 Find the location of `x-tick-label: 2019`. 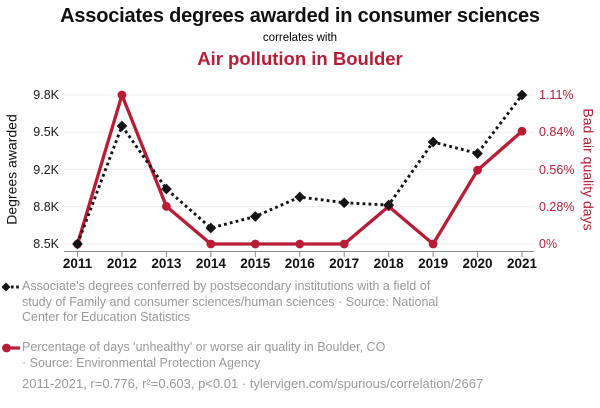

x-tick-label: 2019 is located at coordinates (433, 263).